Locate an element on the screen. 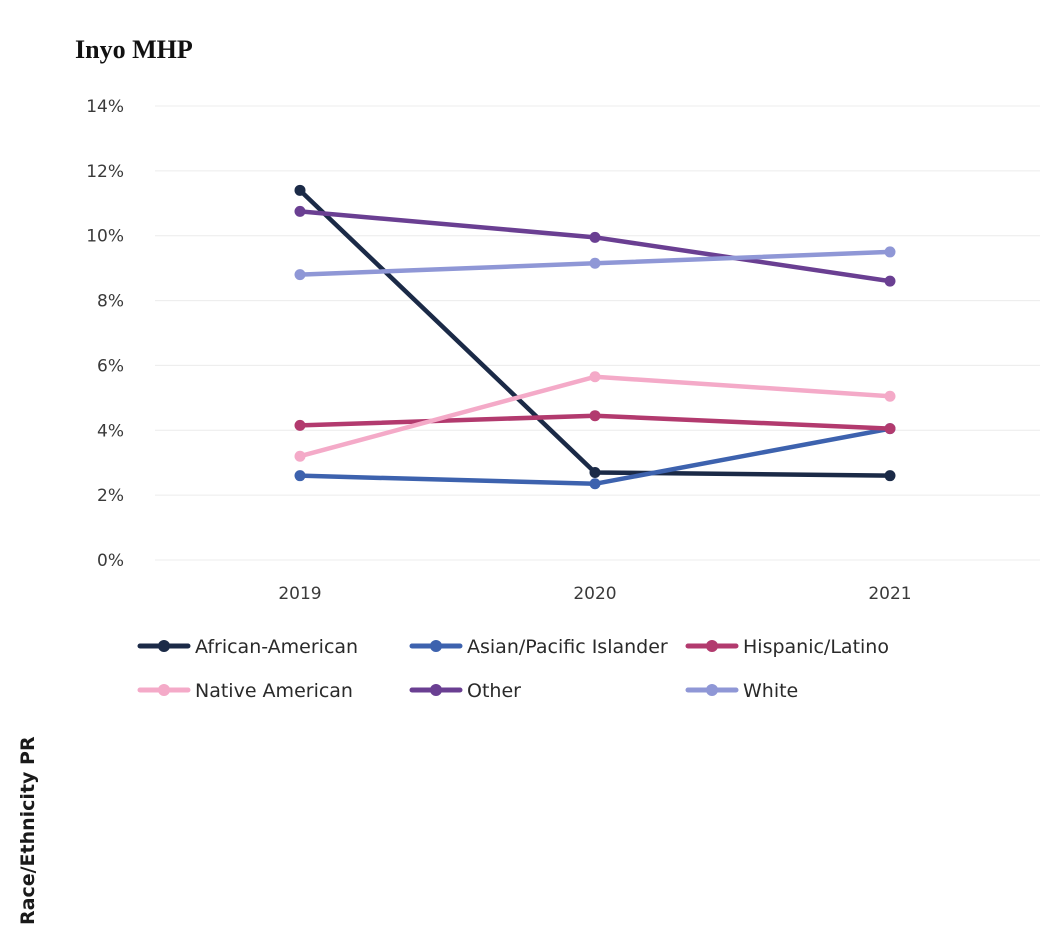 Image resolution: width=1059 pixels, height=929 pixels. y-tick-label: 10% is located at coordinates (105, 237).